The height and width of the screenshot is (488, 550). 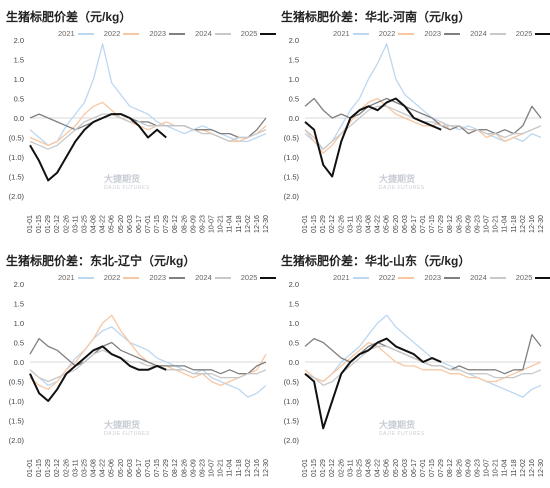 What do you see at coordinates (157, 224) in the screenshot?
I see `x-tick-label: 07-15` at bounding box center [157, 224].